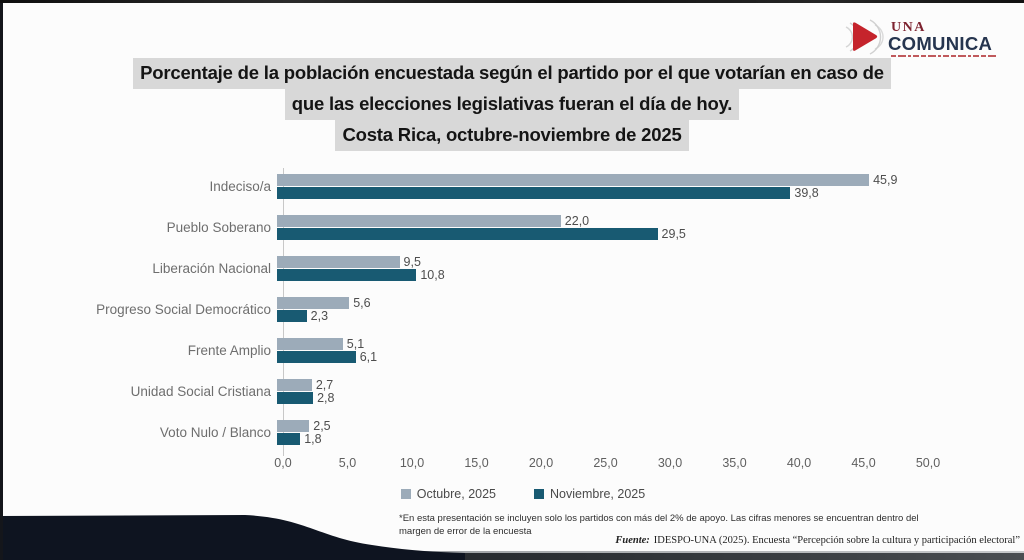 This screenshot has height=560, width=1024. Describe the element at coordinates (908, 27) in the screenshot. I see `logo-una-text: UNA` at that location.